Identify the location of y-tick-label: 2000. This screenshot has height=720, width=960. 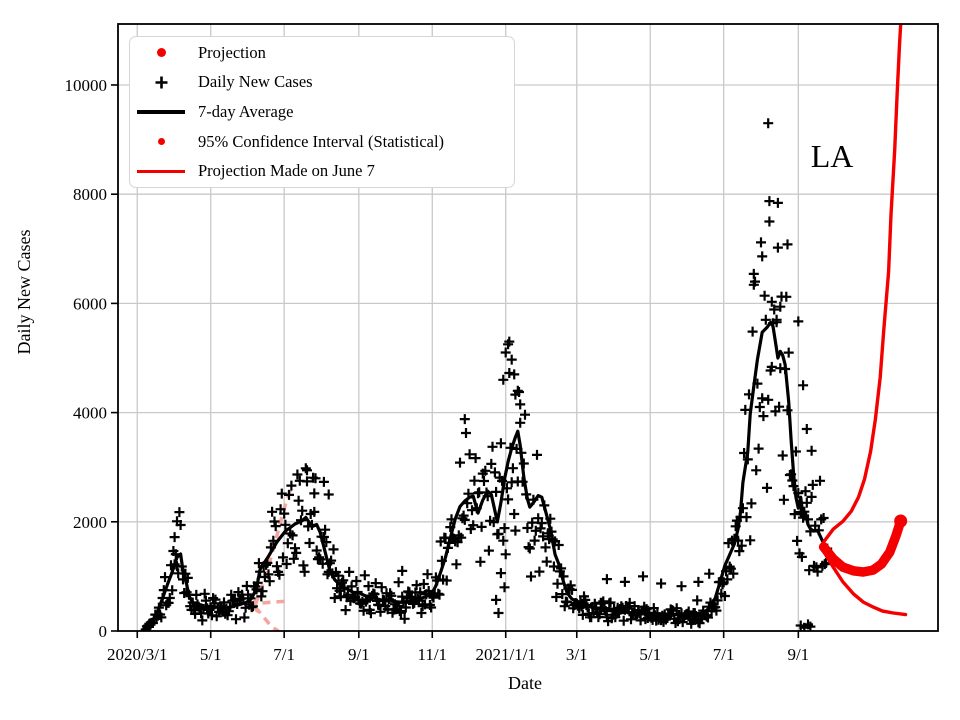
(90, 522).